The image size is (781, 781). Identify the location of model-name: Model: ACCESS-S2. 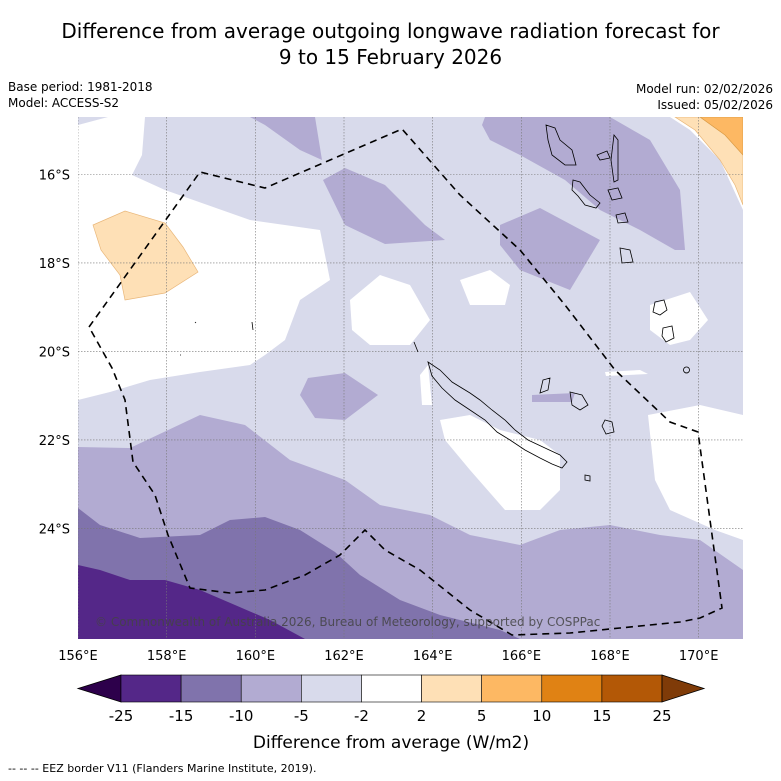
(64, 103).